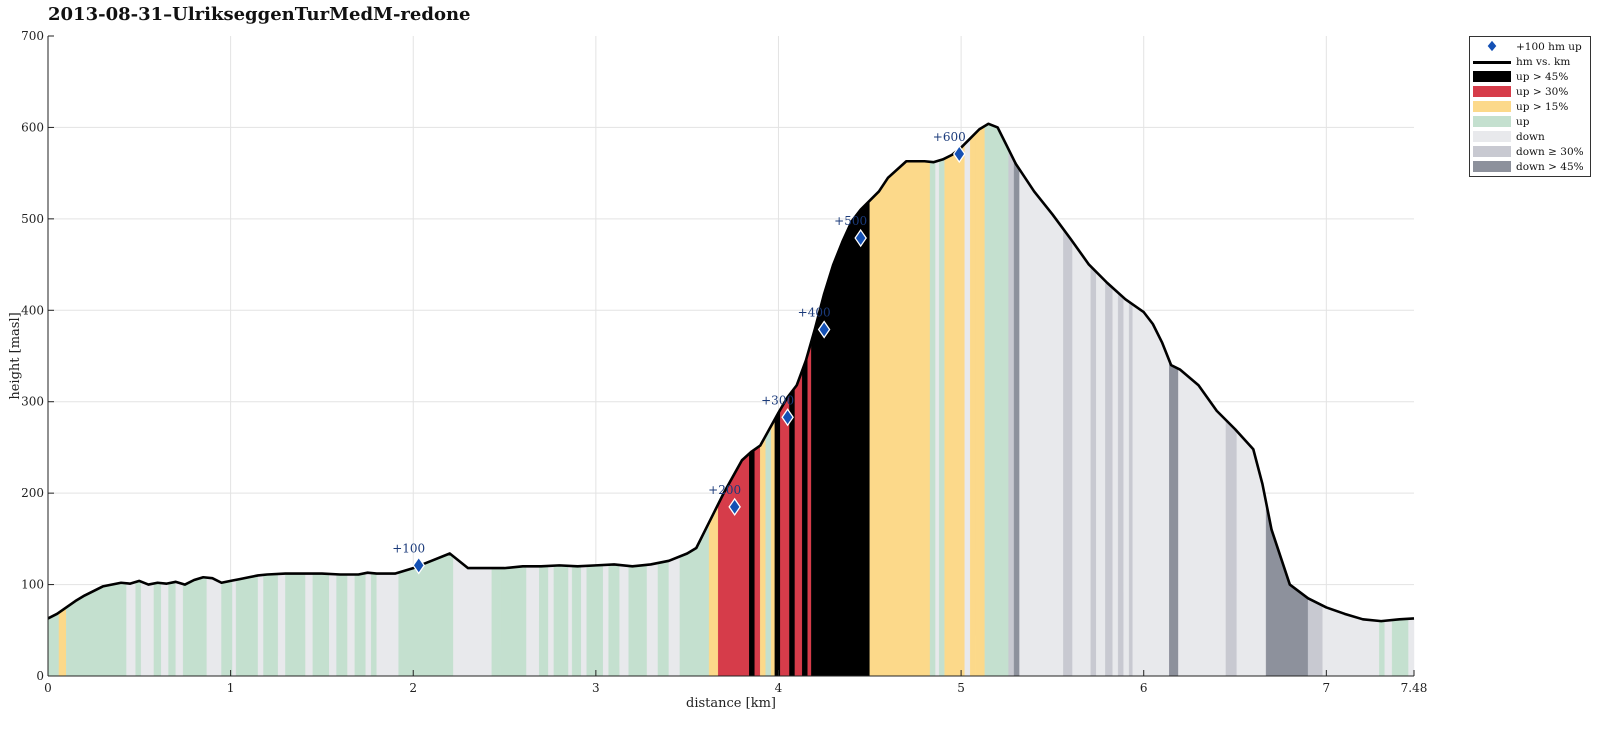  What do you see at coordinates (32, 402) in the screenshot?
I see `y-tick-label: 300` at bounding box center [32, 402].